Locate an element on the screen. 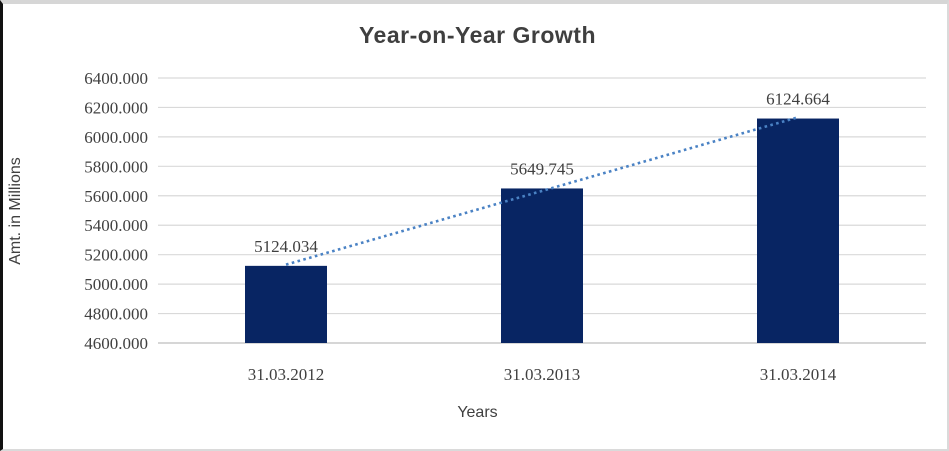 Image resolution: width=949 pixels, height=451 pixels. y-tick-label: 6000.000 is located at coordinates (116, 137).